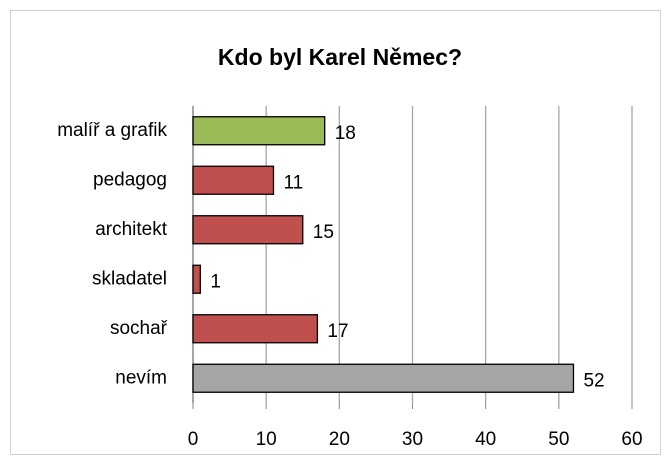  Describe the element at coordinates (558, 439) in the screenshot. I see `x-tick-label: 50` at that location.